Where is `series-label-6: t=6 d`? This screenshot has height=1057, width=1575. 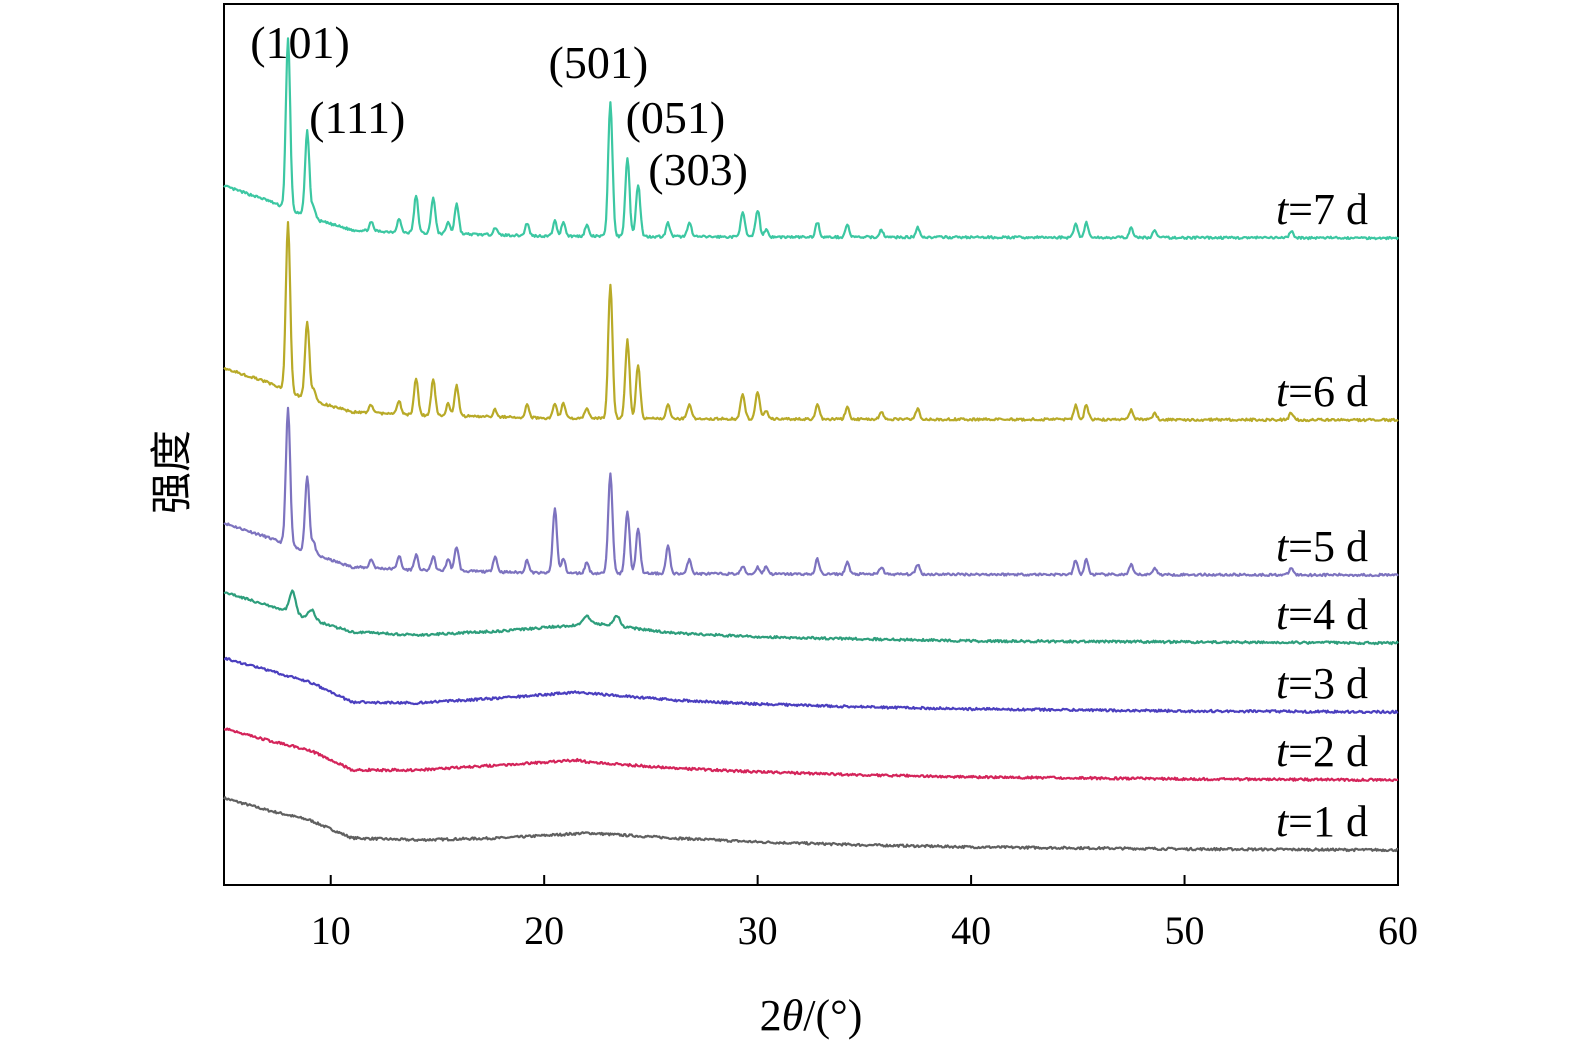 series-label-6: t=6 d is located at coordinates (1322, 391).